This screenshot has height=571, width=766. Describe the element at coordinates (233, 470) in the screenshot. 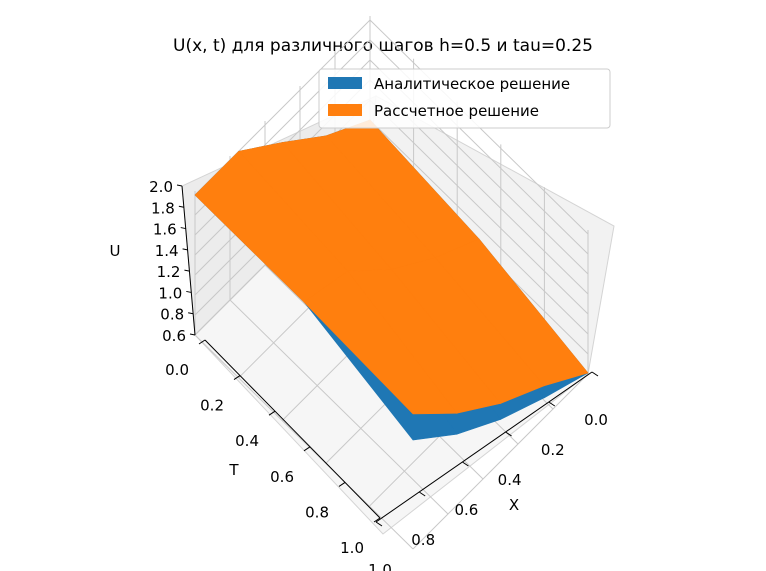

I see `t-axis-label: T` at that location.